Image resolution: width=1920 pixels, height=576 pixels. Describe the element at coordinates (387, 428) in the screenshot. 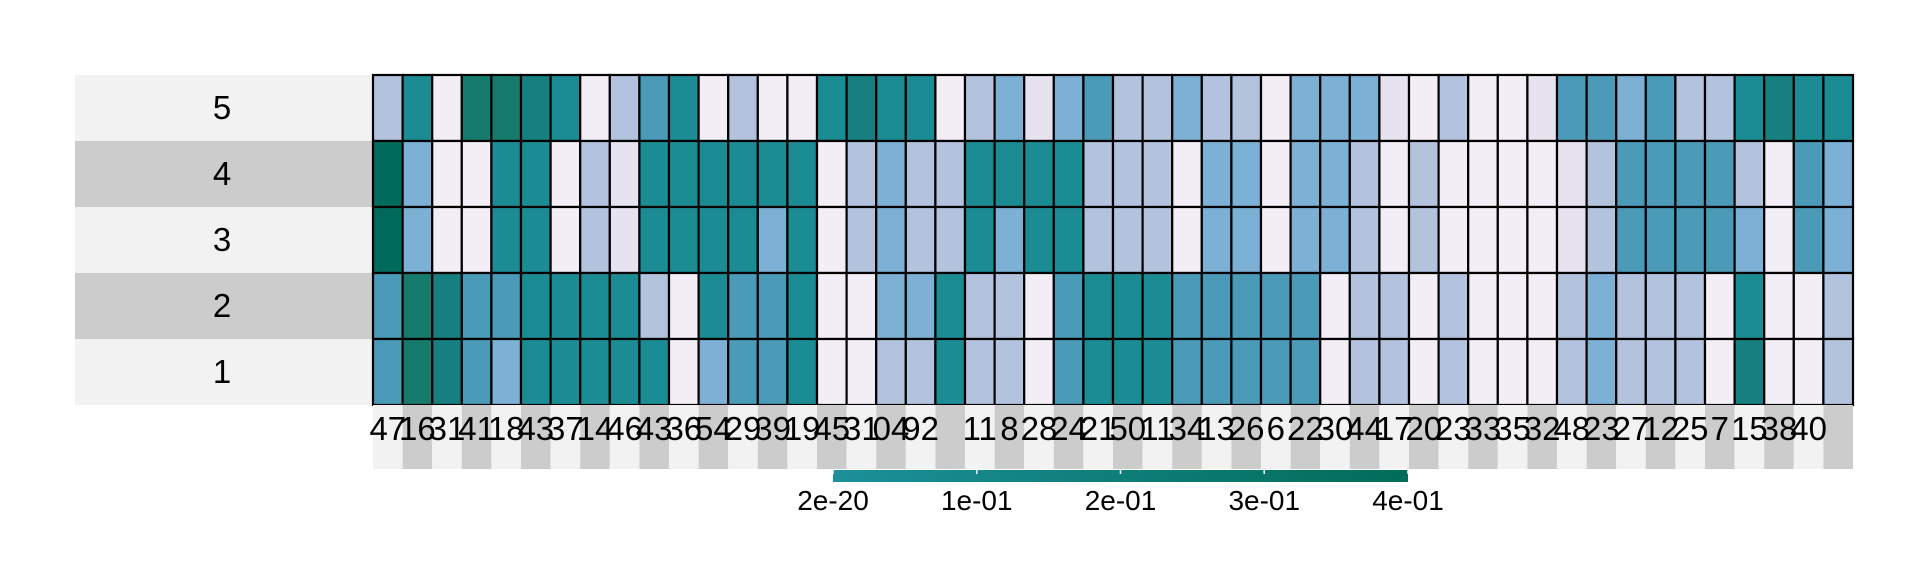

I see `column-label: 47` at that location.